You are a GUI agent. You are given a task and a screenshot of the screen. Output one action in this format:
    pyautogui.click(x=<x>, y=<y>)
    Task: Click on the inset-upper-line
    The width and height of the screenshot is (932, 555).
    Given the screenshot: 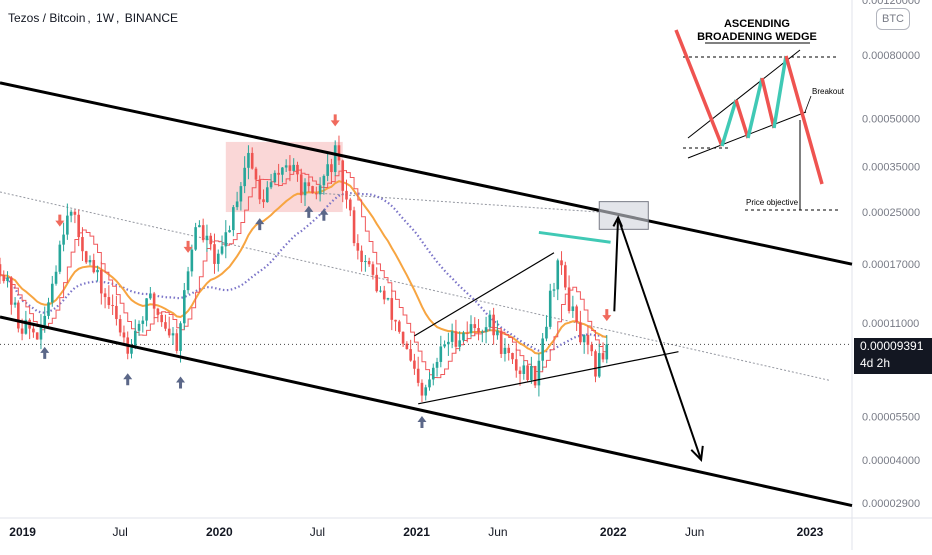 What is the action you would take?
    pyautogui.click(x=744, y=94)
    